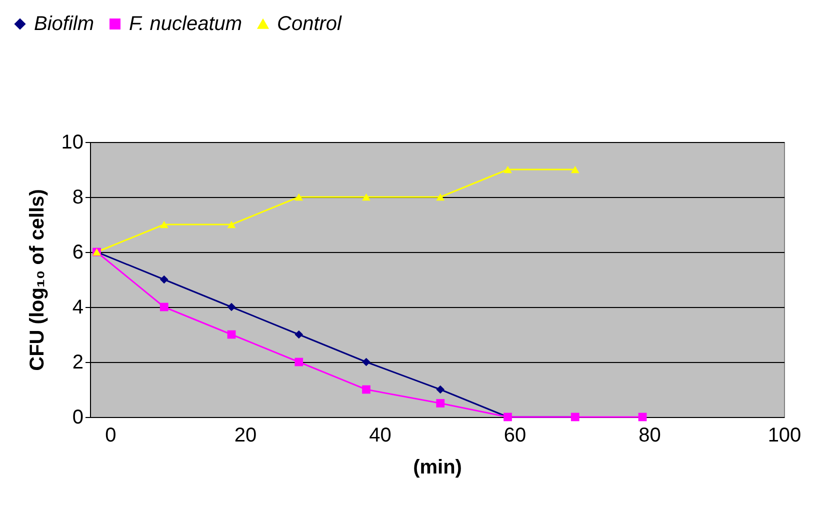 This screenshot has width=828, height=523. Describe the element at coordinates (72, 143) in the screenshot. I see `y-tick-label: 10` at that location.